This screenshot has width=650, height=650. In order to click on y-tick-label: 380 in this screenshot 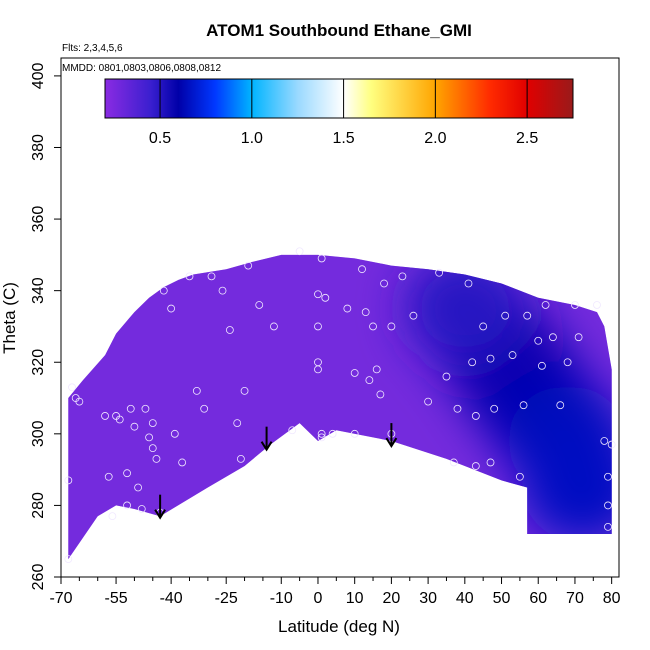, I will do `click(38, 147)`.